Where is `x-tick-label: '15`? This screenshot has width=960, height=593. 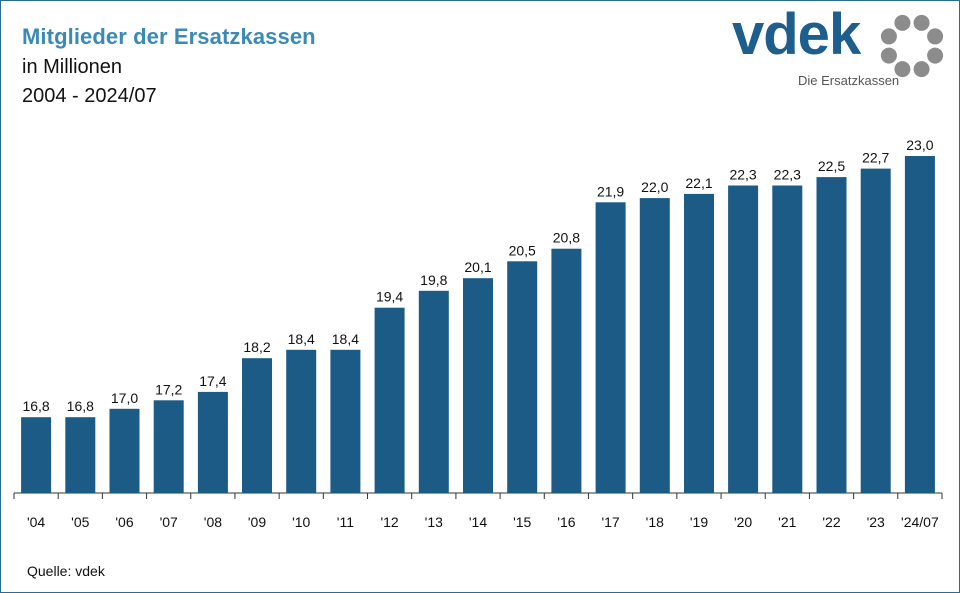
x-tick-label: '15 is located at coordinates (522, 522).